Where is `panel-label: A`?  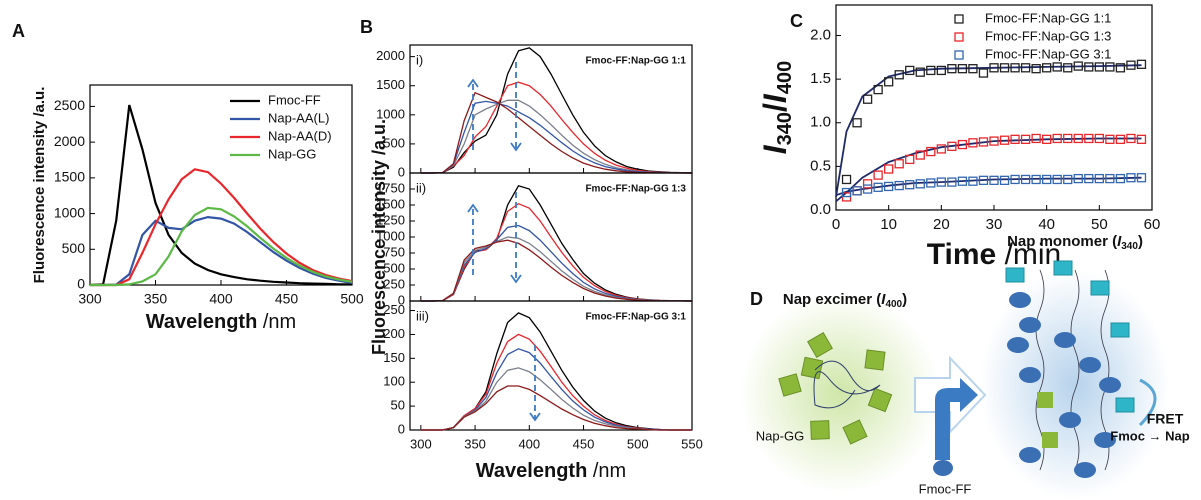
panel-label: A is located at coordinates (18, 31).